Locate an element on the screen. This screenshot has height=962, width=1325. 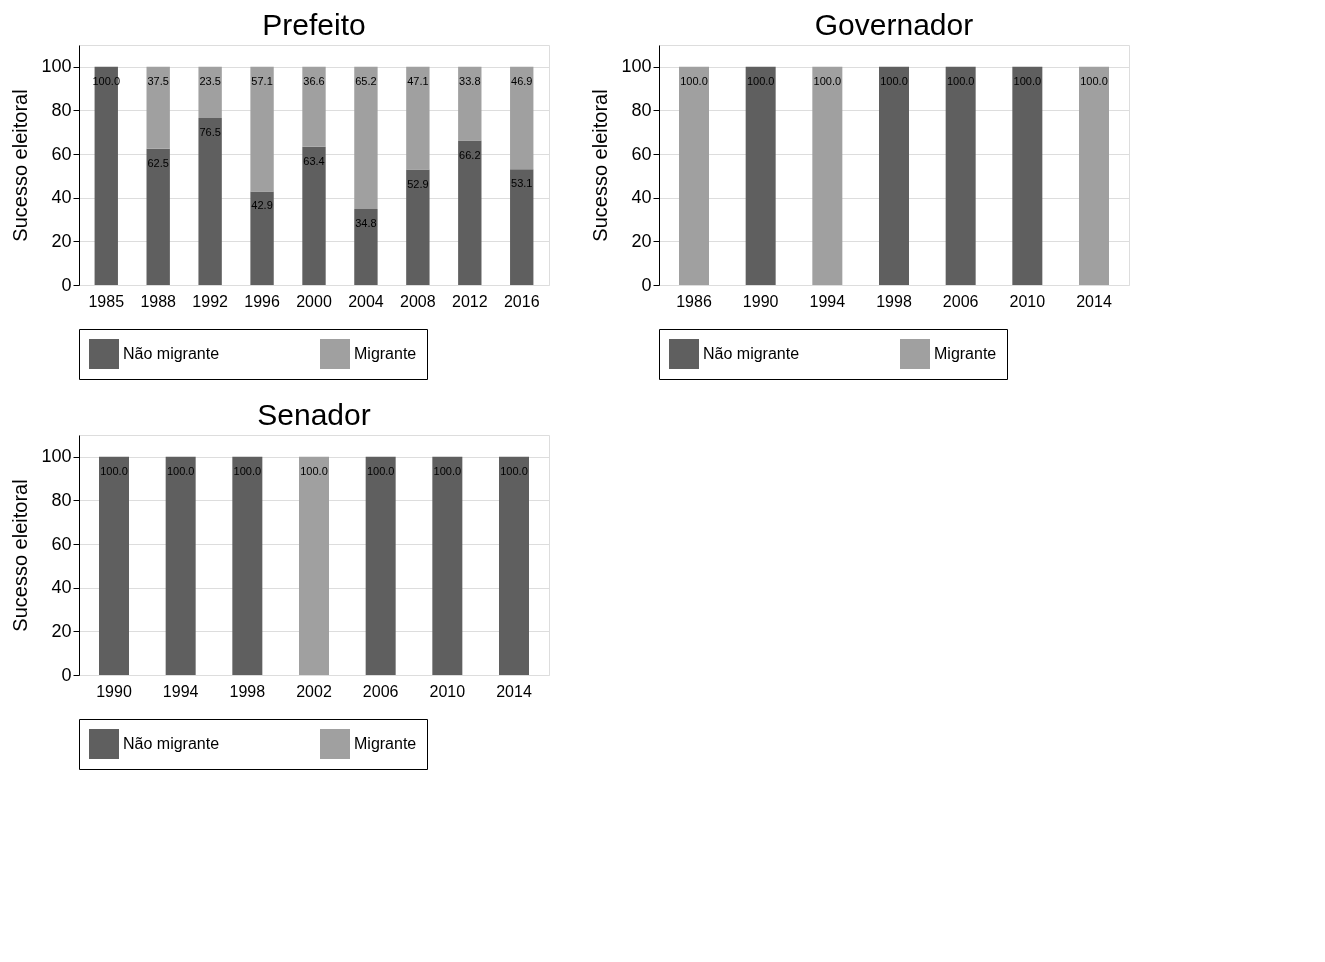
x-tick-label: 1986 is located at coordinates (694, 301).